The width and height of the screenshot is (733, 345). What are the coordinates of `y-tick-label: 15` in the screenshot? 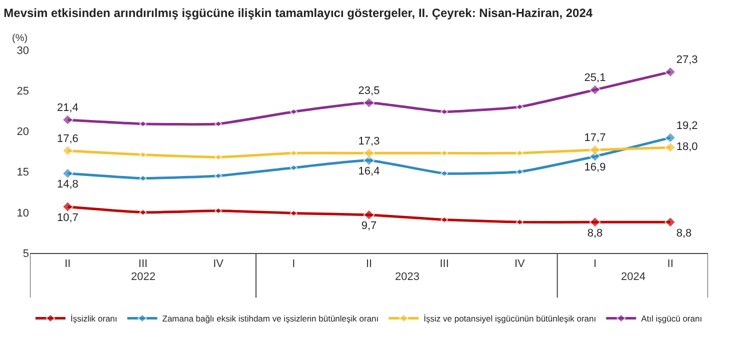 It's located at (22, 172).